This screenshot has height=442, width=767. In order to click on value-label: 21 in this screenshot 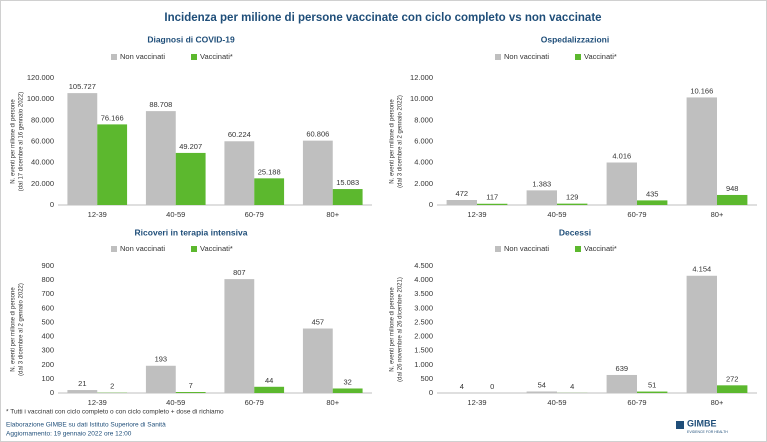, I will do `click(82, 383)`.